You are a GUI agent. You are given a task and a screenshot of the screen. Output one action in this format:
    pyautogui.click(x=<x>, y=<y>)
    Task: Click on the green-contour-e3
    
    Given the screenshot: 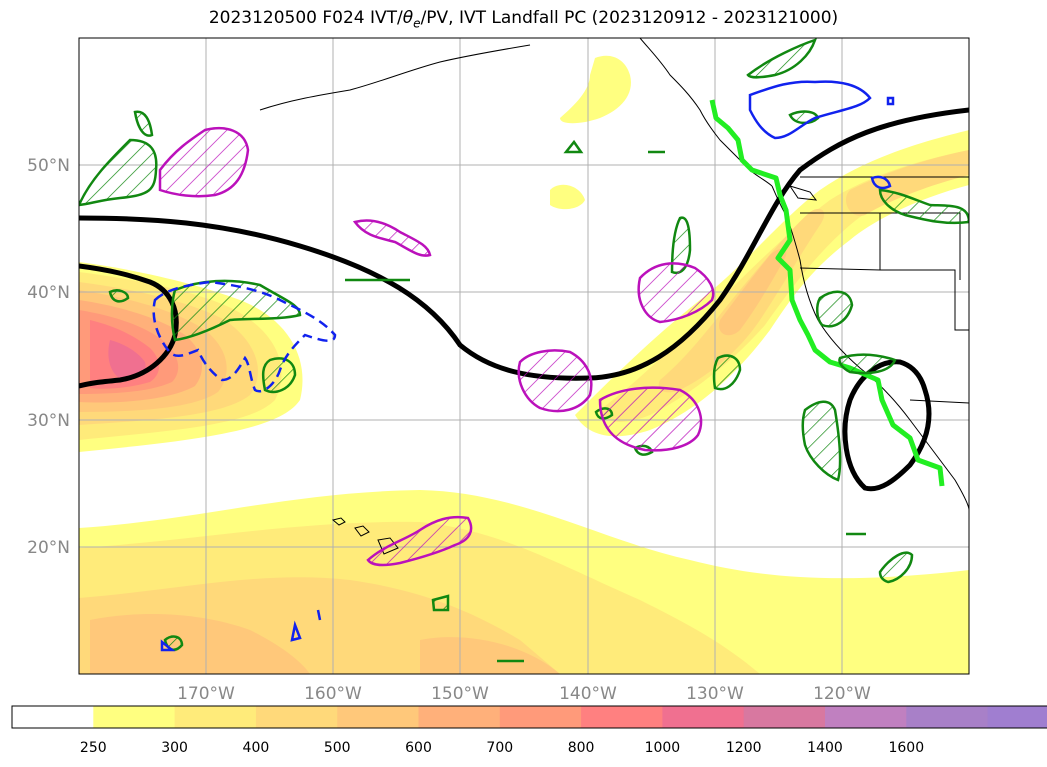 What is the action you would take?
    pyautogui.click(x=821, y=441)
    